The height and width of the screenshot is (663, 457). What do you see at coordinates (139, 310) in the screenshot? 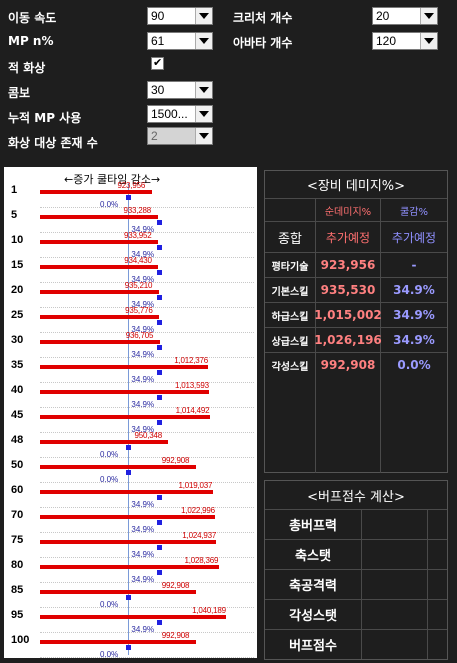
I see `damage-label: 935,776` at bounding box center [139, 310].